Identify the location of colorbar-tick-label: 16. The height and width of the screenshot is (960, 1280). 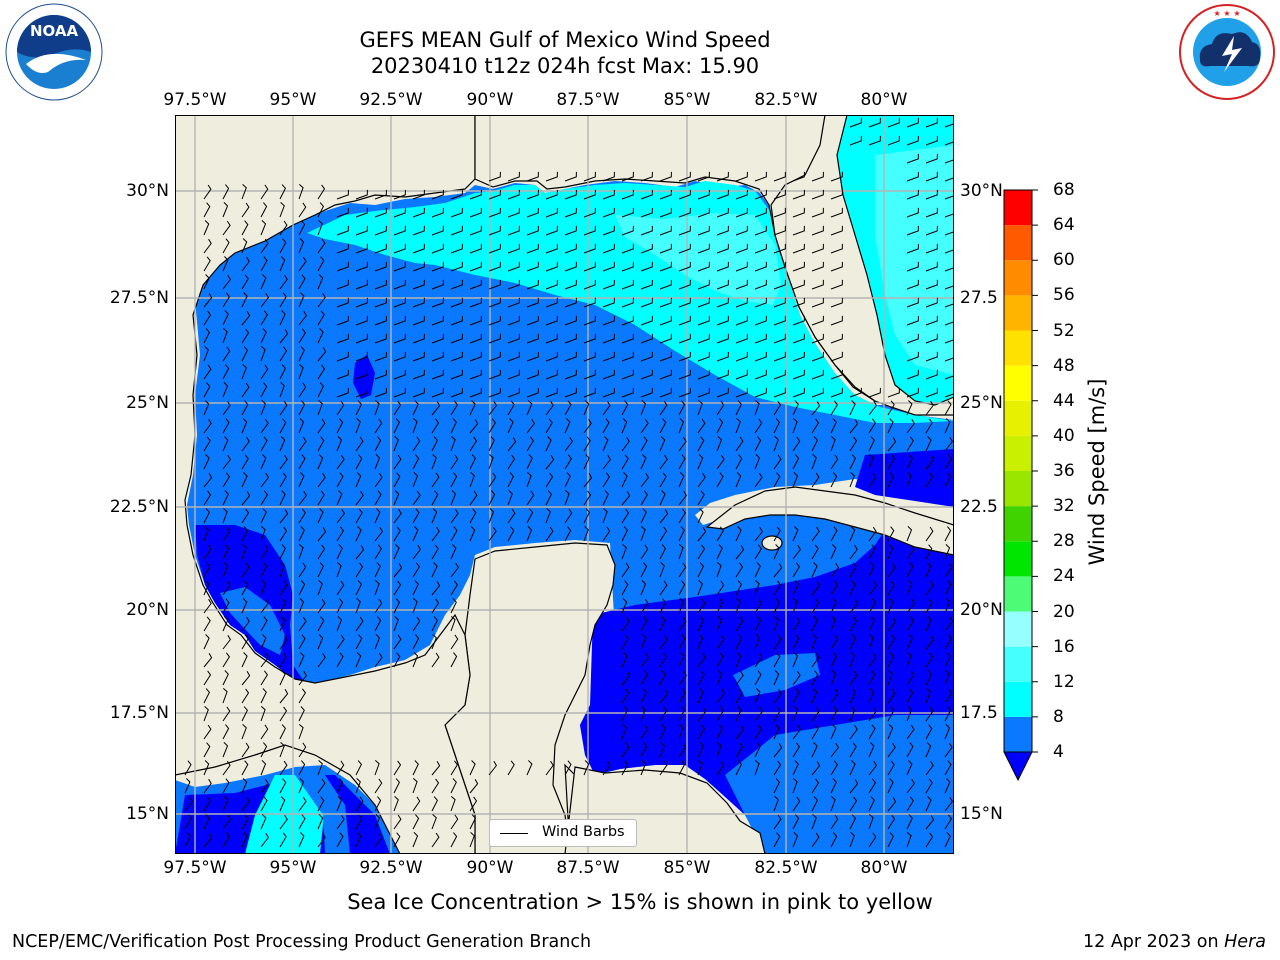
(1064, 646).